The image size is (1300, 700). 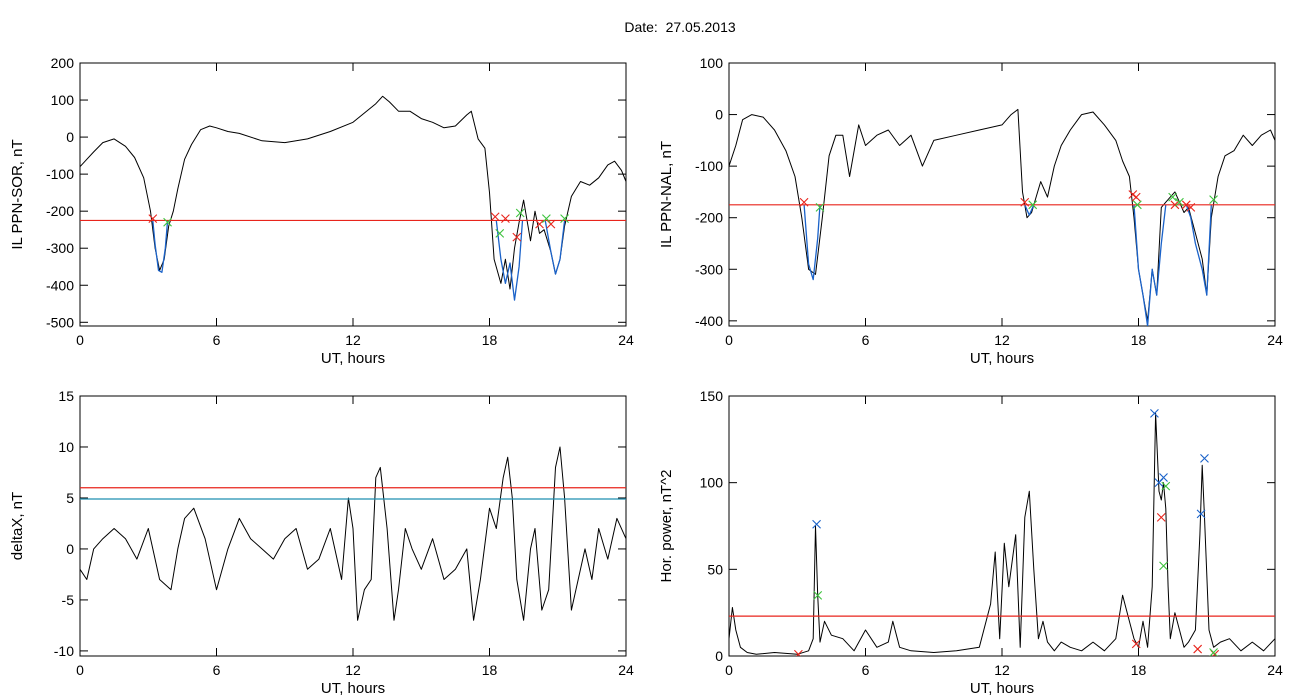 What do you see at coordinates (60, 322) in the screenshot?
I see `y-tick-label: -500` at bounding box center [60, 322].